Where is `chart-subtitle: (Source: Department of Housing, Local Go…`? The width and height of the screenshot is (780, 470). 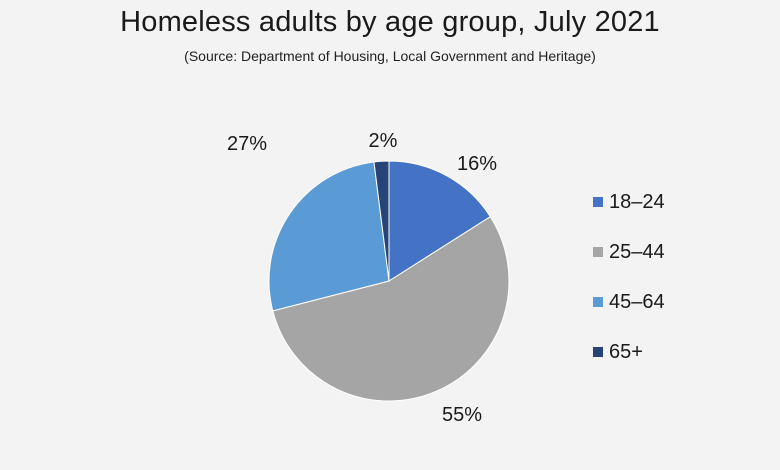 chart-subtitle: (Source: Department of Housing, Local Go… is located at coordinates (390, 56).